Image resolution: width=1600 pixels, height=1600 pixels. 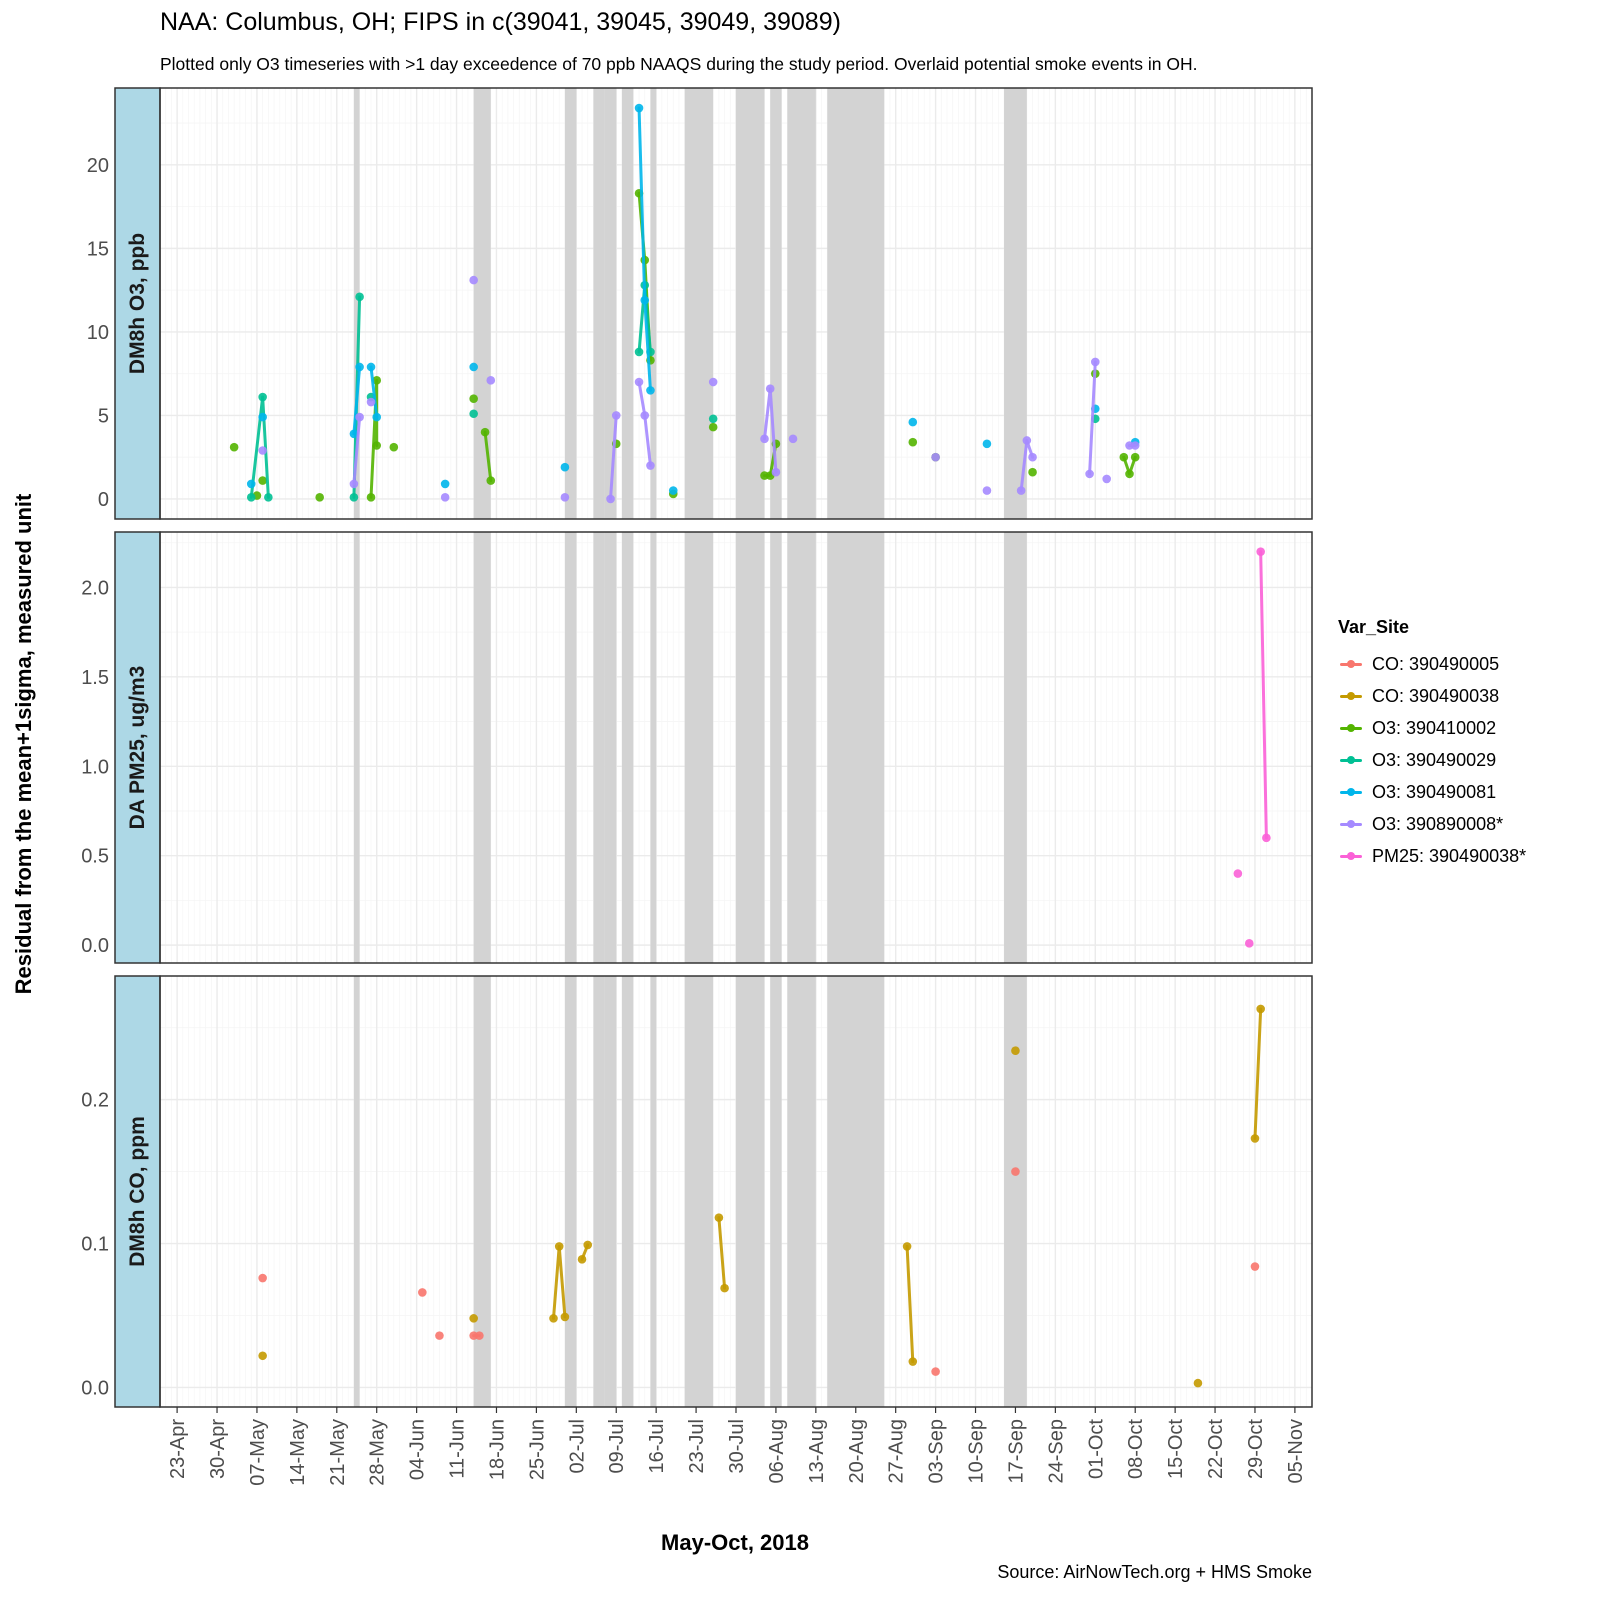 What do you see at coordinates (1176, 1449) in the screenshot?
I see `x-tick-label: 15-Oct` at bounding box center [1176, 1449].